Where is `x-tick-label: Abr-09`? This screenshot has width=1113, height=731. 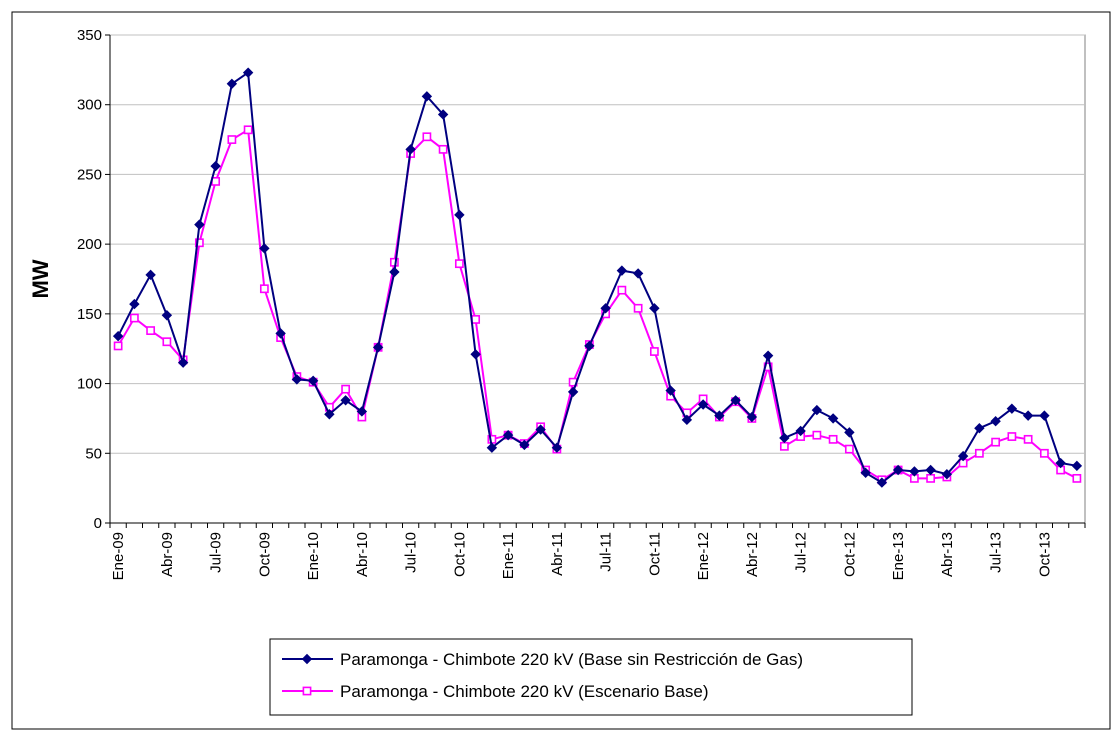 x-tick-label: Abr-09 is located at coordinates (167, 554).